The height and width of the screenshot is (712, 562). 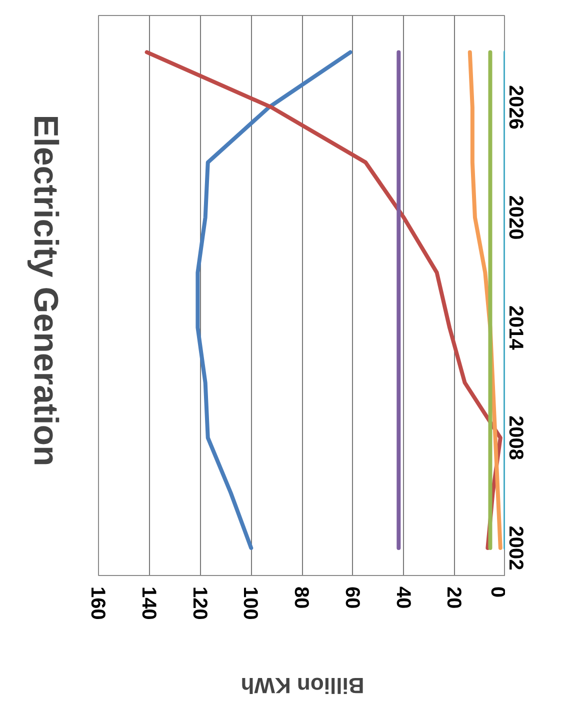 I want to click on y-tick-label: 2026, so click(x=515, y=107).